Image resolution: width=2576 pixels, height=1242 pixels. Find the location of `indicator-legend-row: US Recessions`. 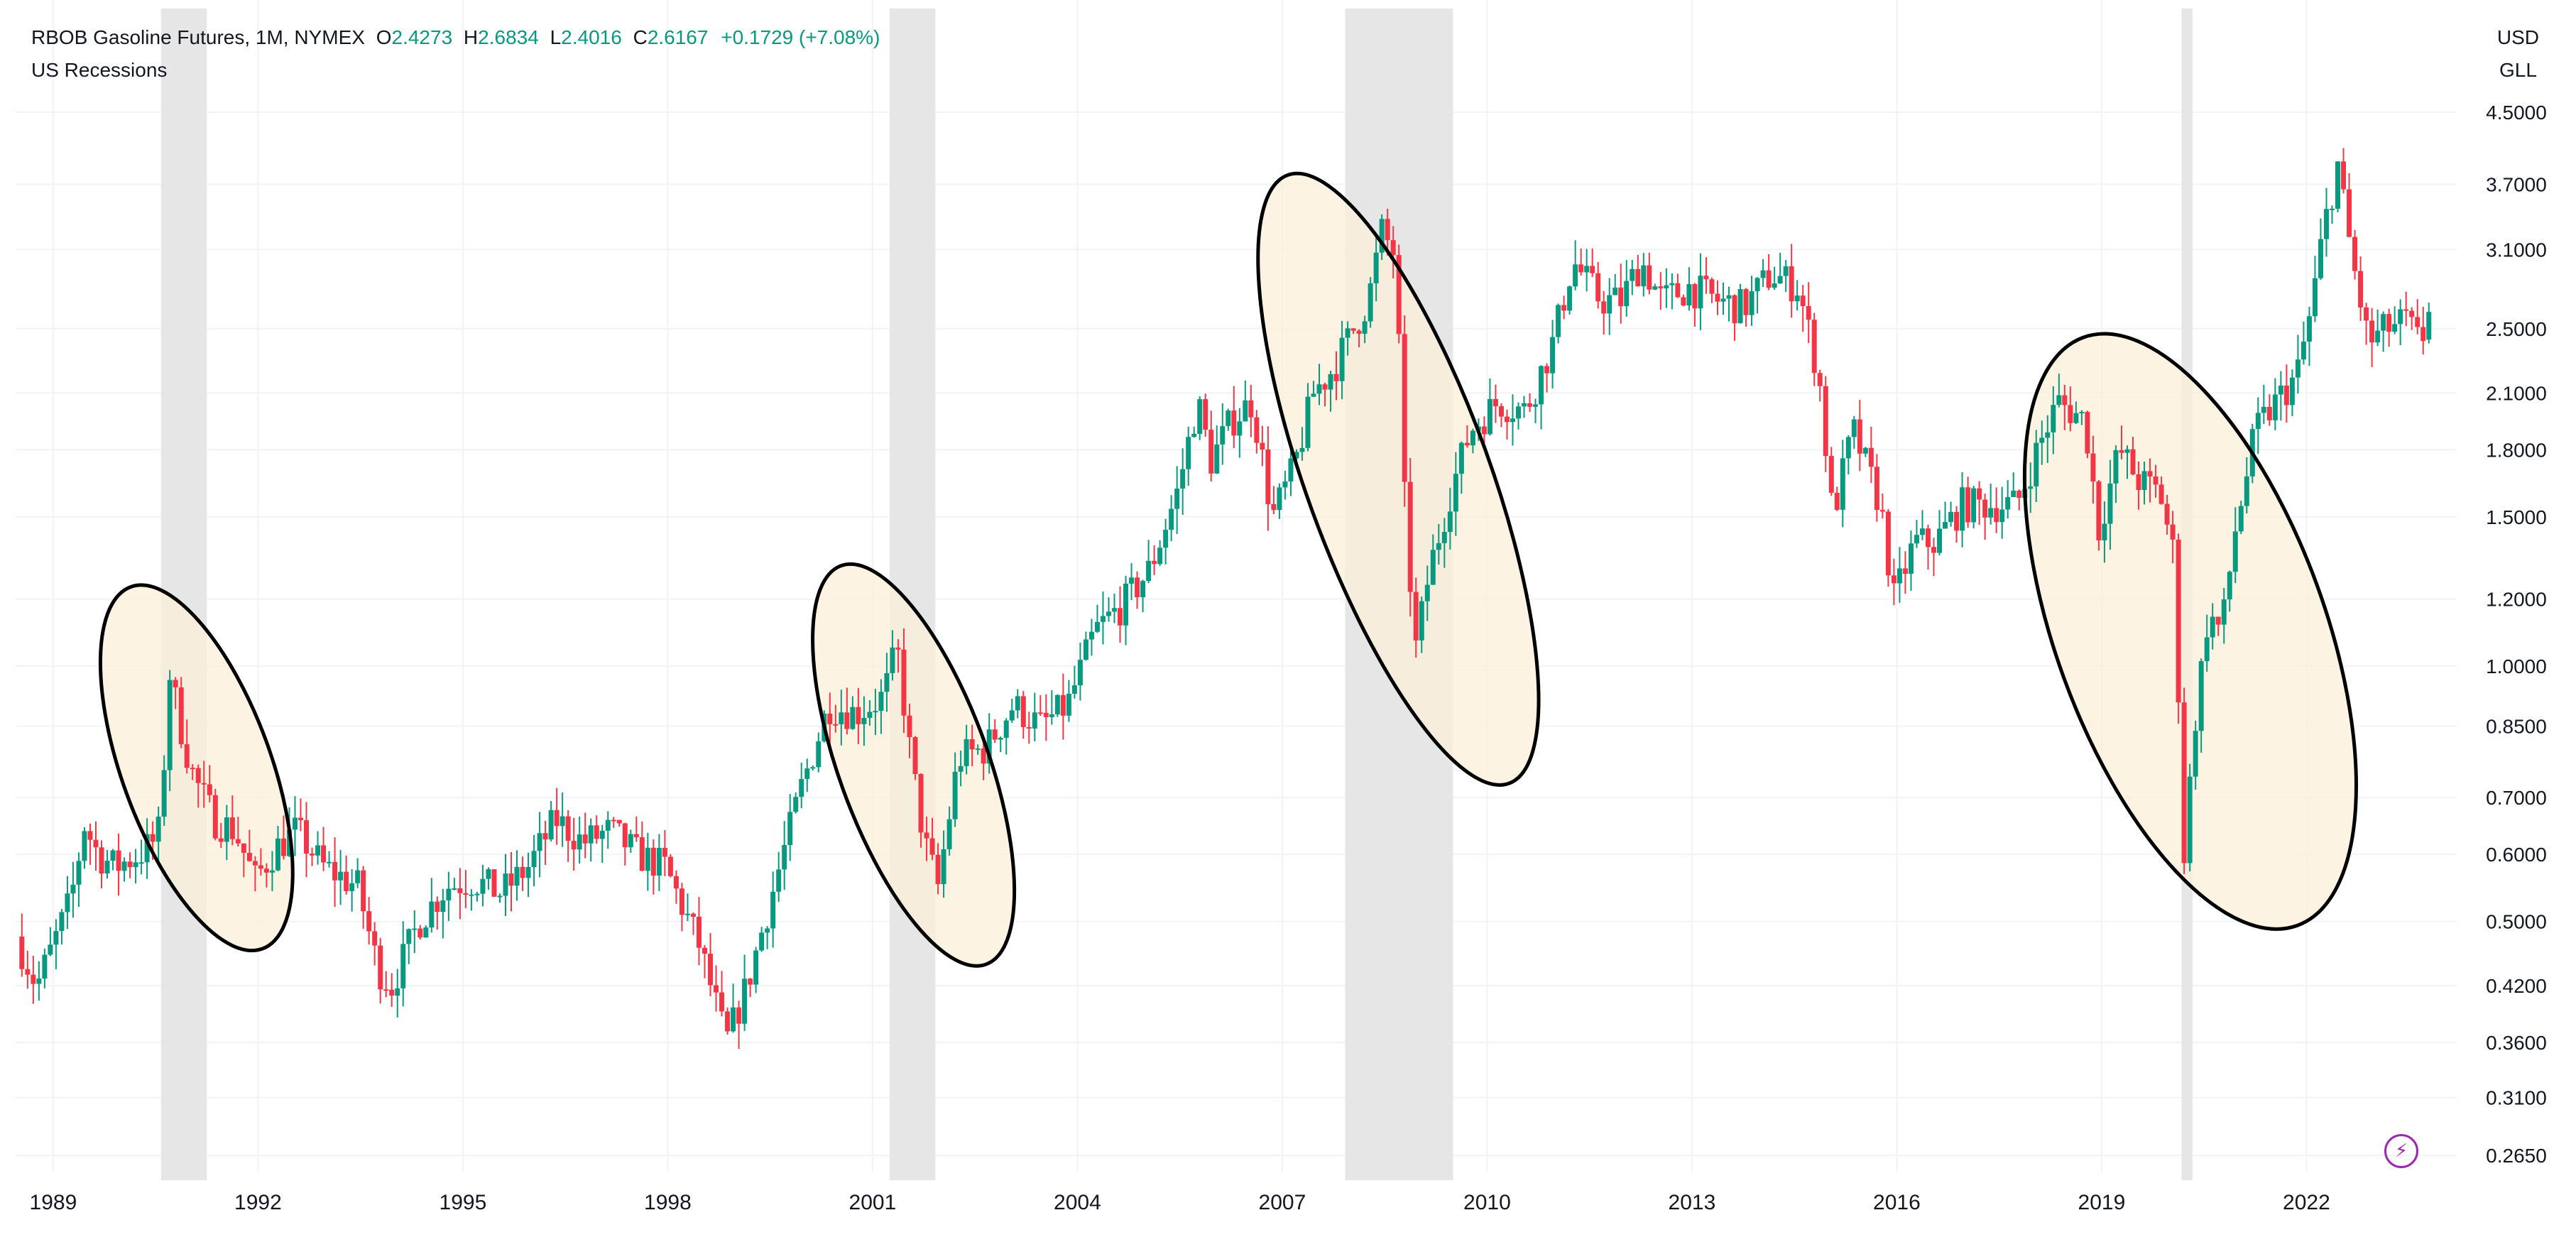

indicator-legend-row: US Recessions is located at coordinates (99, 70).